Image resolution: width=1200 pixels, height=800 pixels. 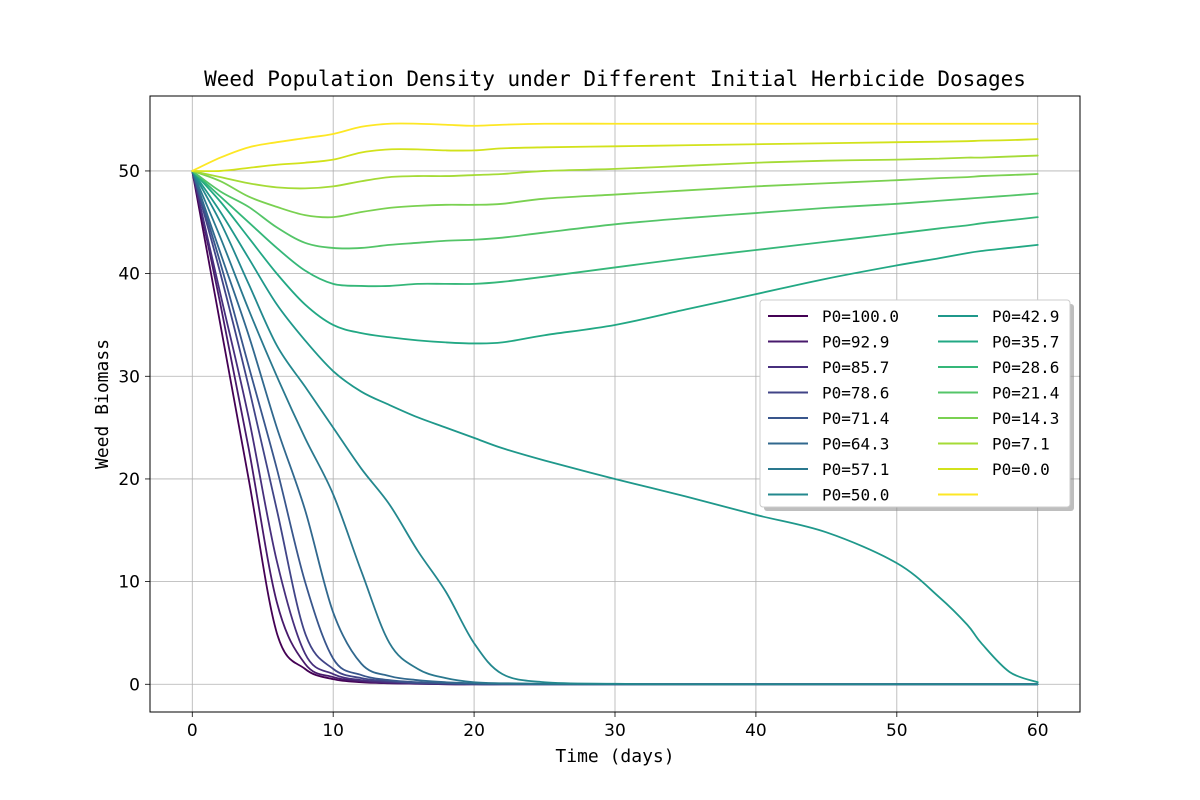 What do you see at coordinates (855, 367) in the screenshot?
I see `legend-label: P0=85.7` at bounding box center [855, 367].